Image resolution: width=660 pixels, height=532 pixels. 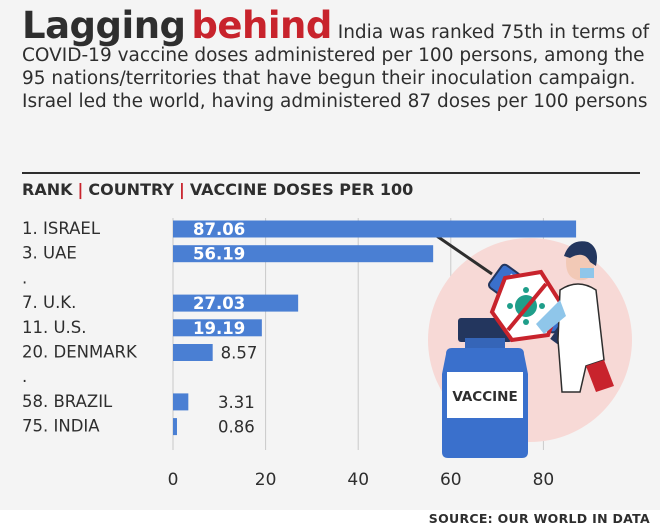 What do you see at coordinates (539, 518) in the screenshot?
I see `source-credit: SOURCE: OUR WORLD IN DATA` at bounding box center [539, 518].